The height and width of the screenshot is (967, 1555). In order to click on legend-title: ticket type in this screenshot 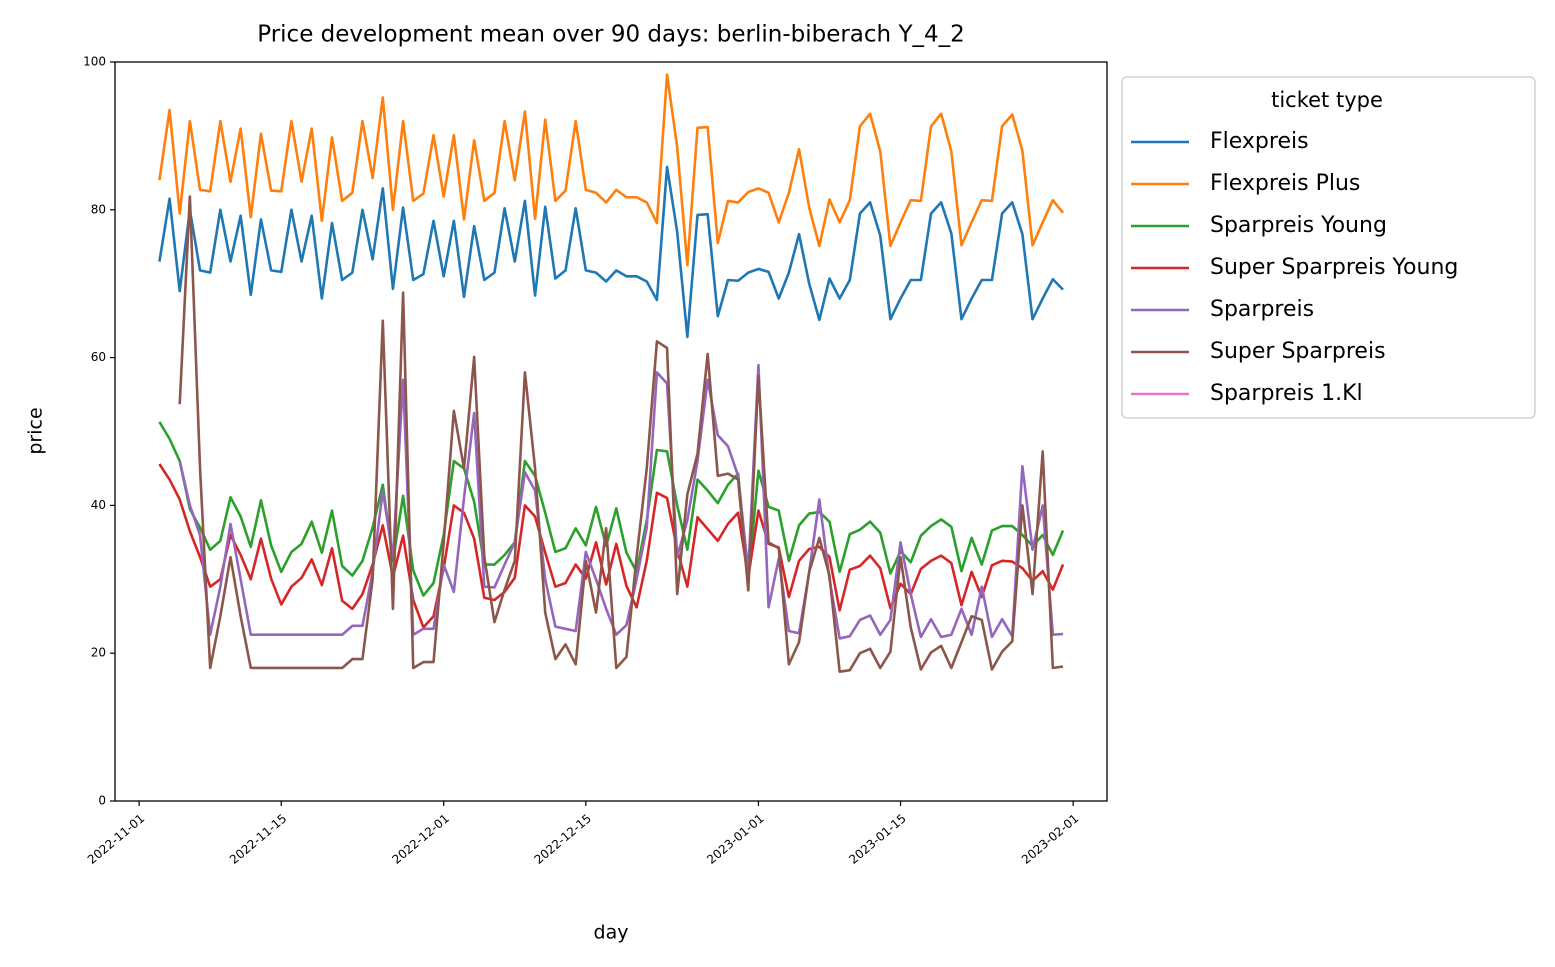, I will do `click(1327, 100)`.